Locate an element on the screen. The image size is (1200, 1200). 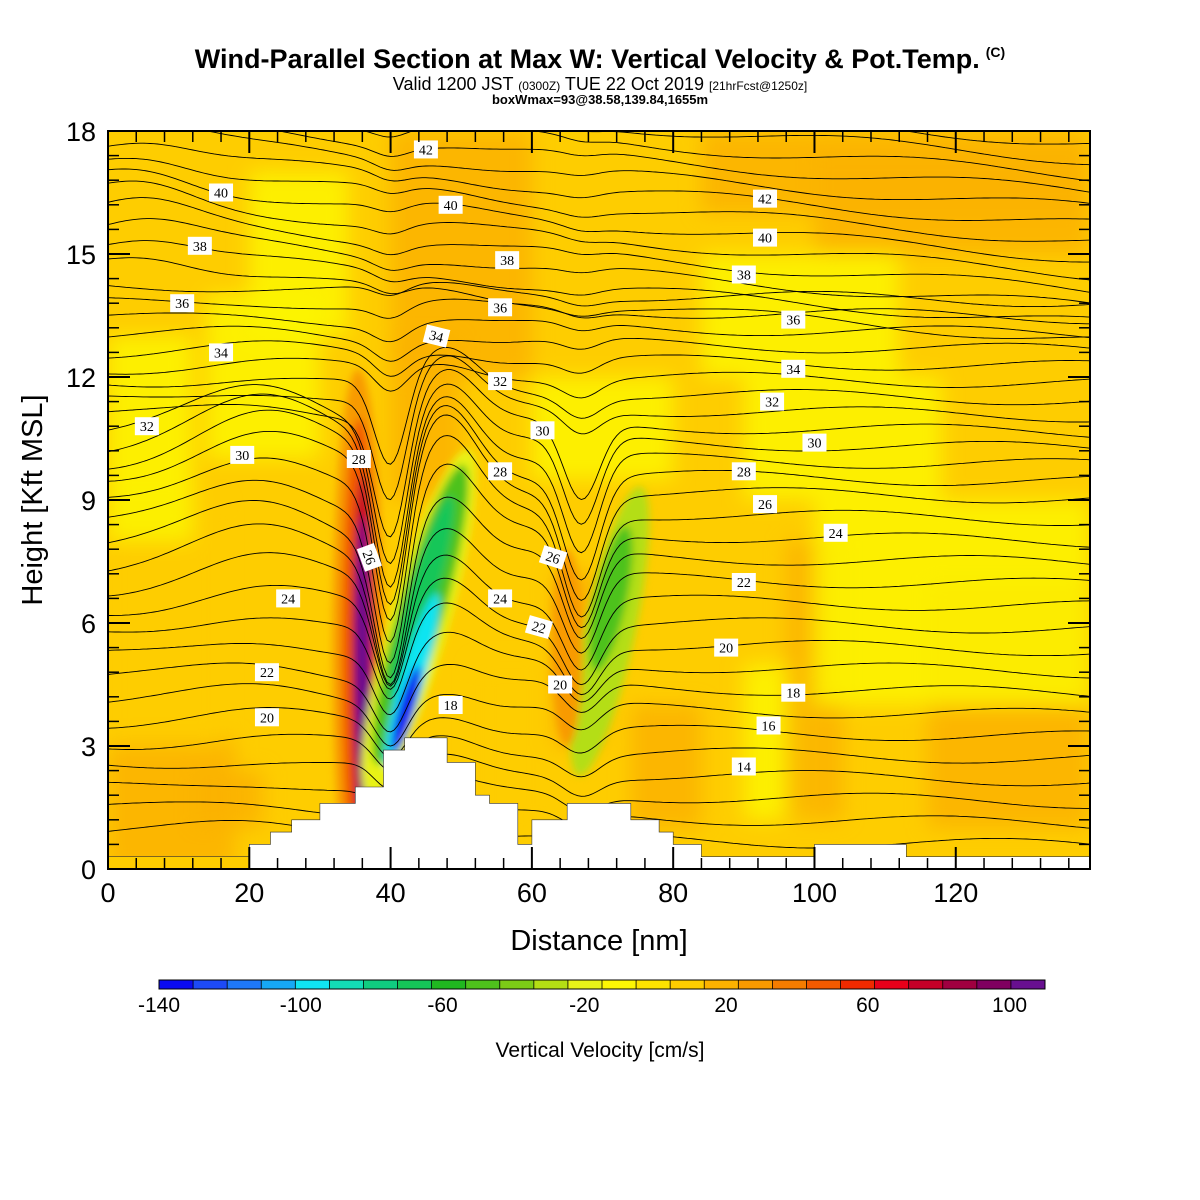
y-tick-label: 0 is located at coordinates (88, 870).